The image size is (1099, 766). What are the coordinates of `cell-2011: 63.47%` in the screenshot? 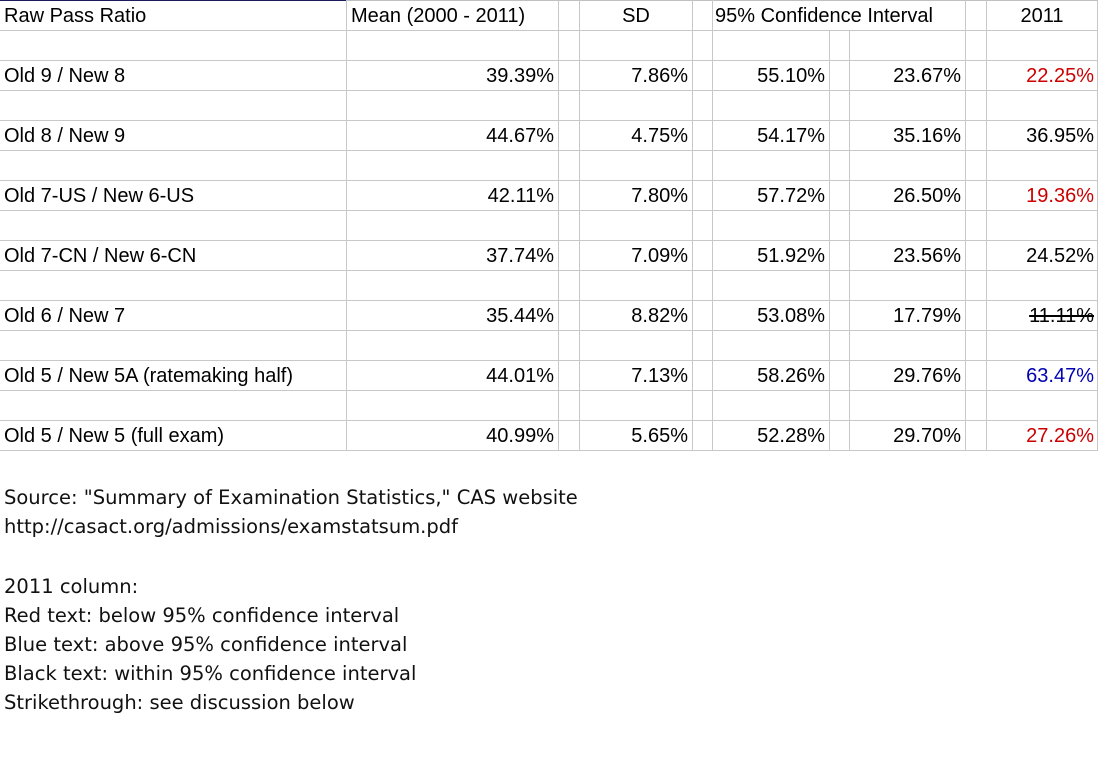 It's located at (1060, 376).